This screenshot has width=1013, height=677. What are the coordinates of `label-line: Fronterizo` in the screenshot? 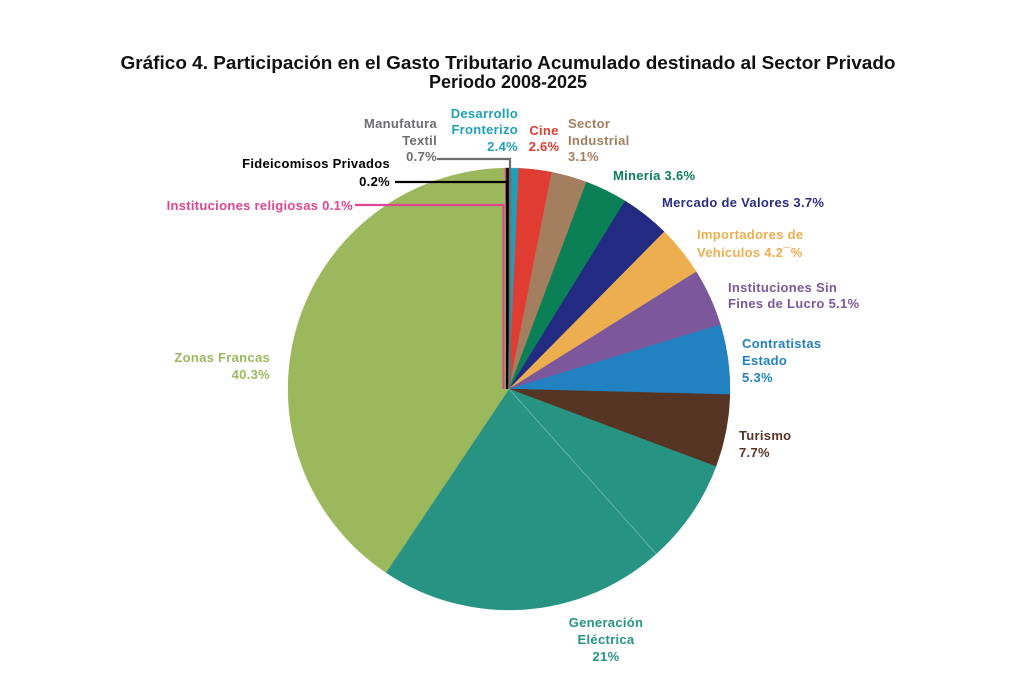 It's located at (484, 129).